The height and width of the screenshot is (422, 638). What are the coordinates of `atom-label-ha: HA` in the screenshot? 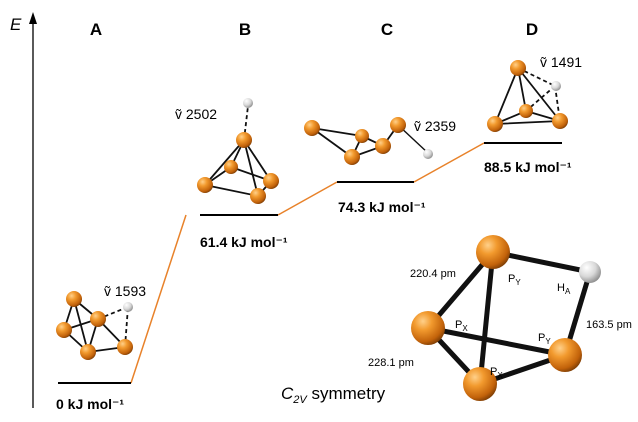 It's located at (564, 289).